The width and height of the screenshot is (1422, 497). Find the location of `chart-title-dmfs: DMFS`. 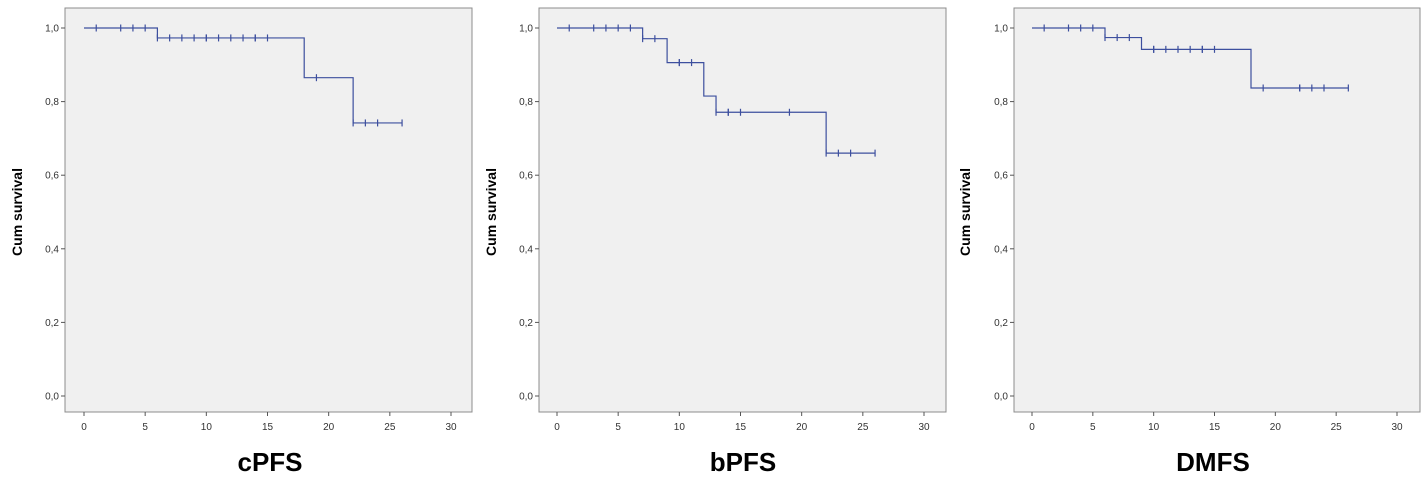

chart-title-dmfs: DMFS is located at coordinates (1213, 462).